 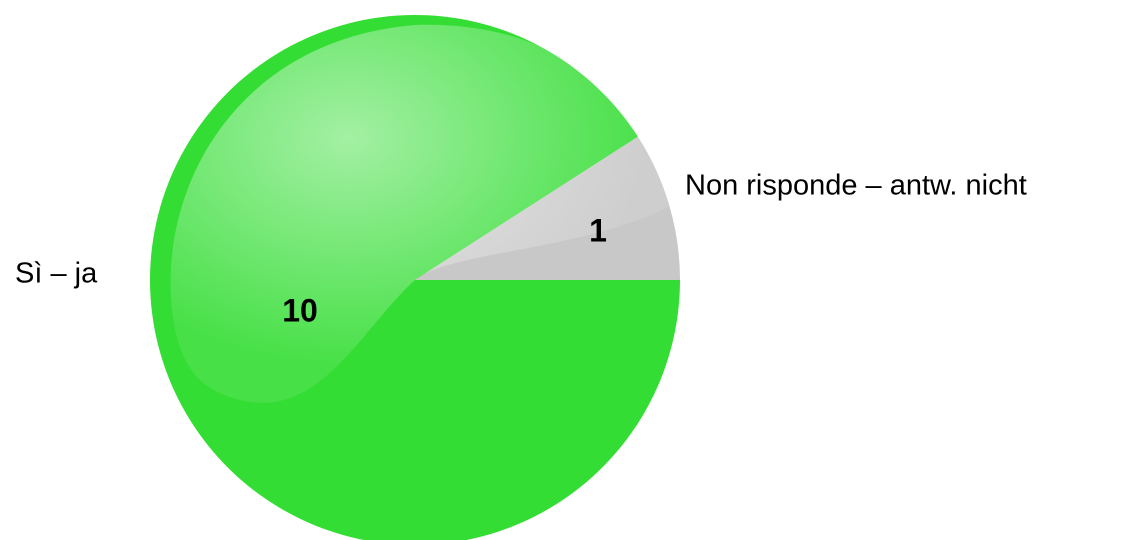 What do you see at coordinates (300, 310) in the screenshot?
I see `value-label: 10` at bounding box center [300, 310].